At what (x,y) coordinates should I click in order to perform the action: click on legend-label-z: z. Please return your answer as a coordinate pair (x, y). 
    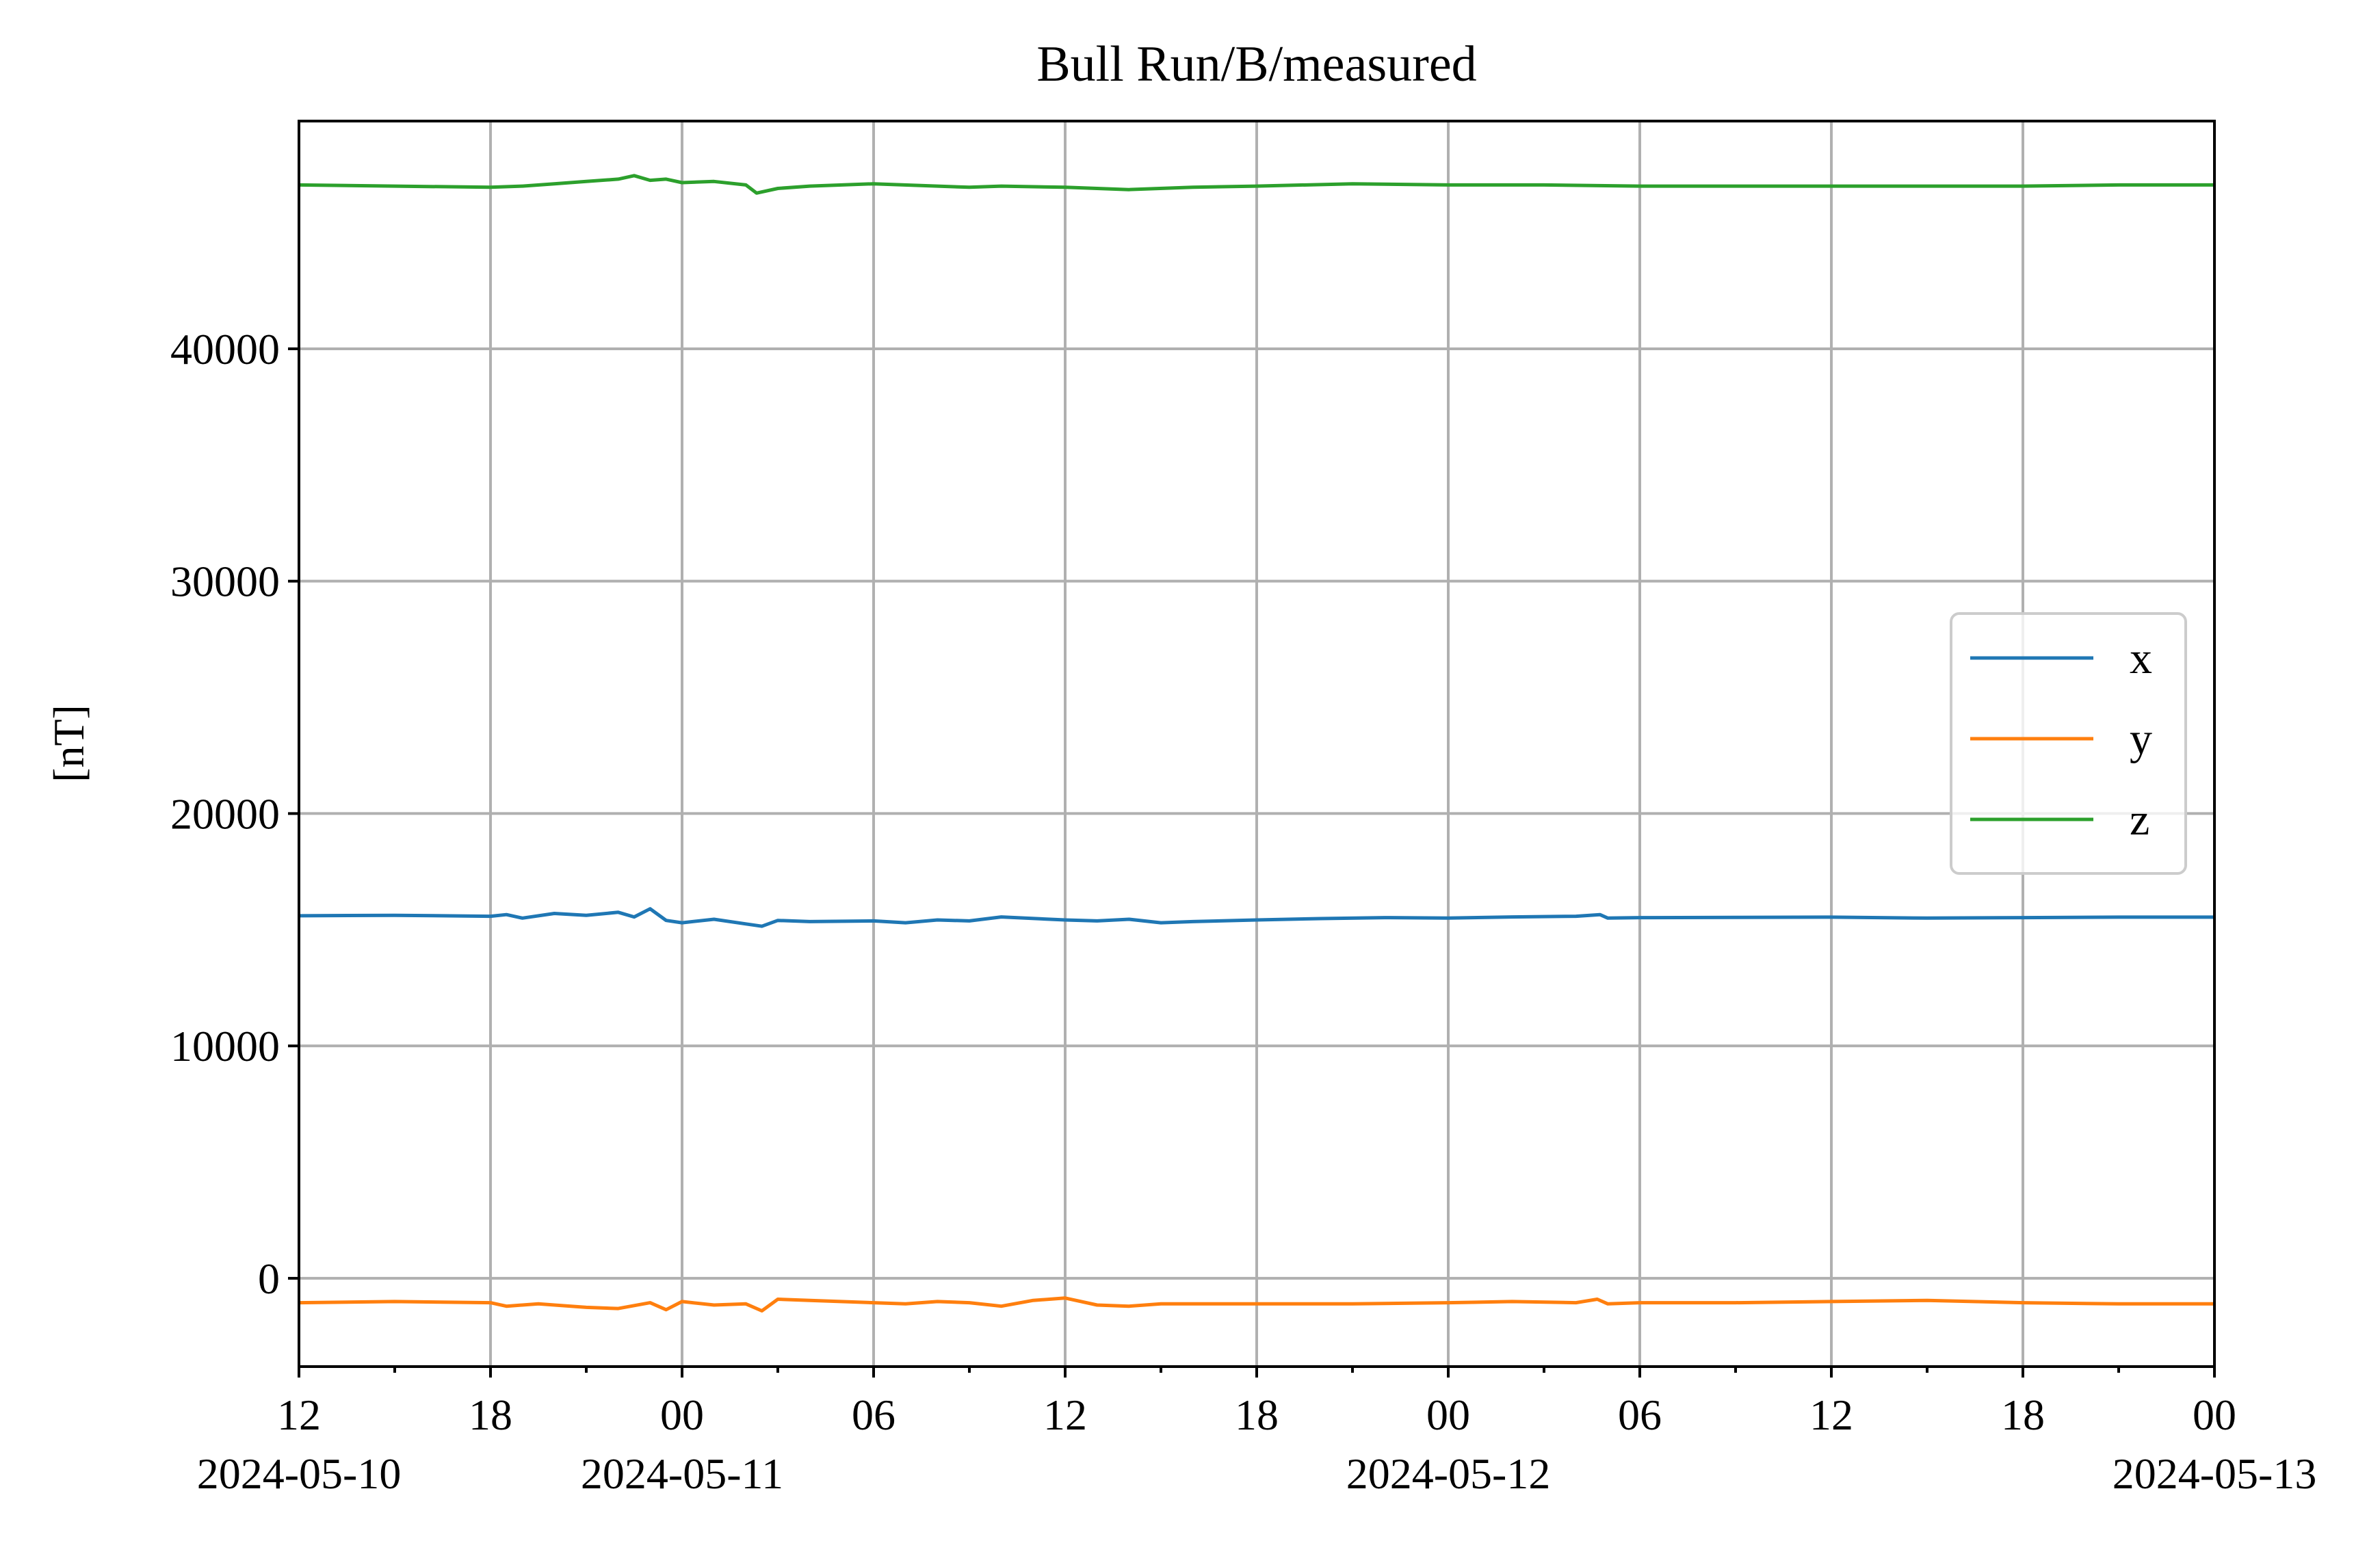
    Looking at the image, I should click on (2139, 820).